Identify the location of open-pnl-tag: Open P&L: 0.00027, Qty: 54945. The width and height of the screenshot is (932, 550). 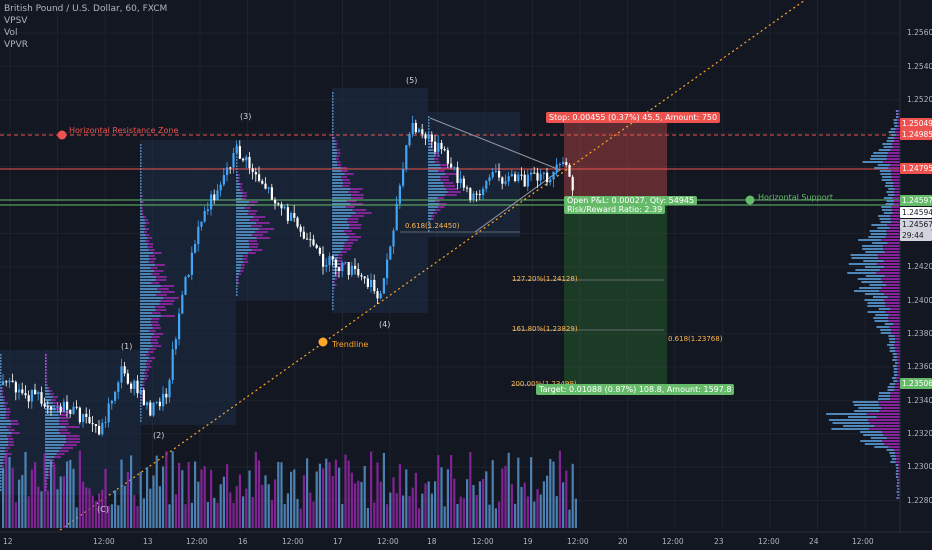
(631, 200).